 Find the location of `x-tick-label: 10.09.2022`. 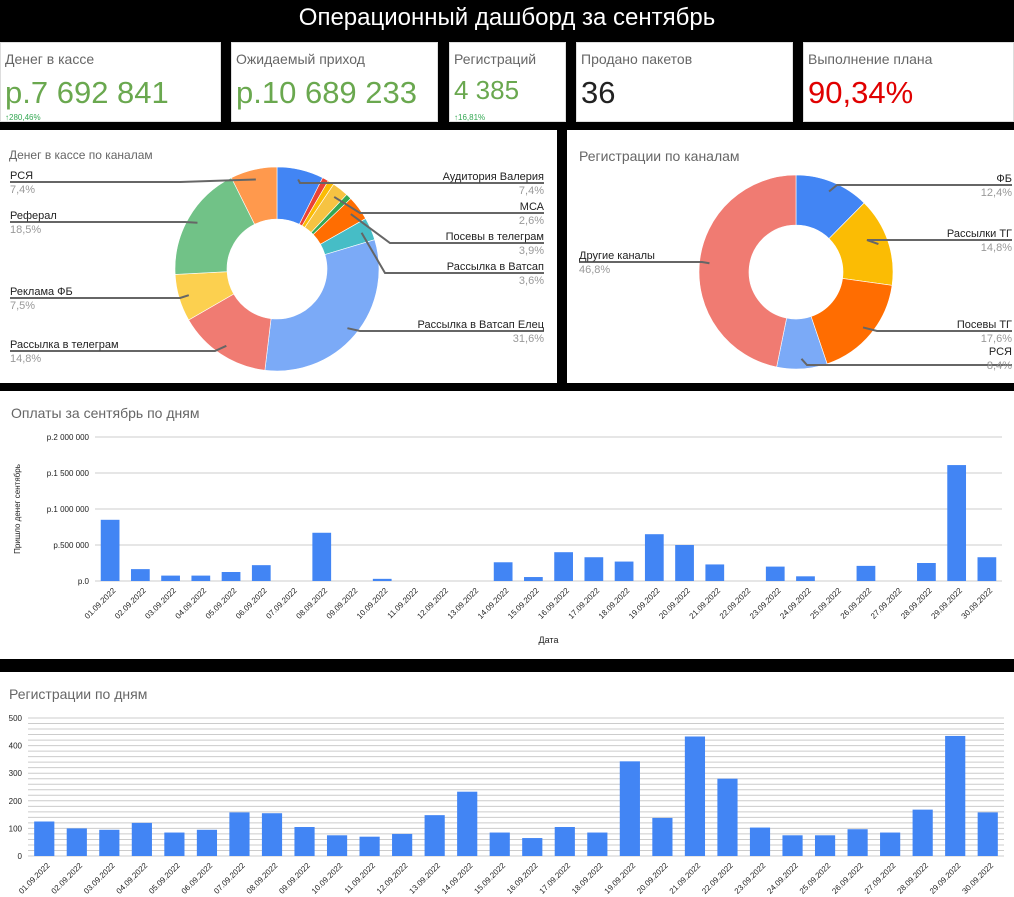

x-tick-label: 10.09.2022 is located at coordinates (327, 878).